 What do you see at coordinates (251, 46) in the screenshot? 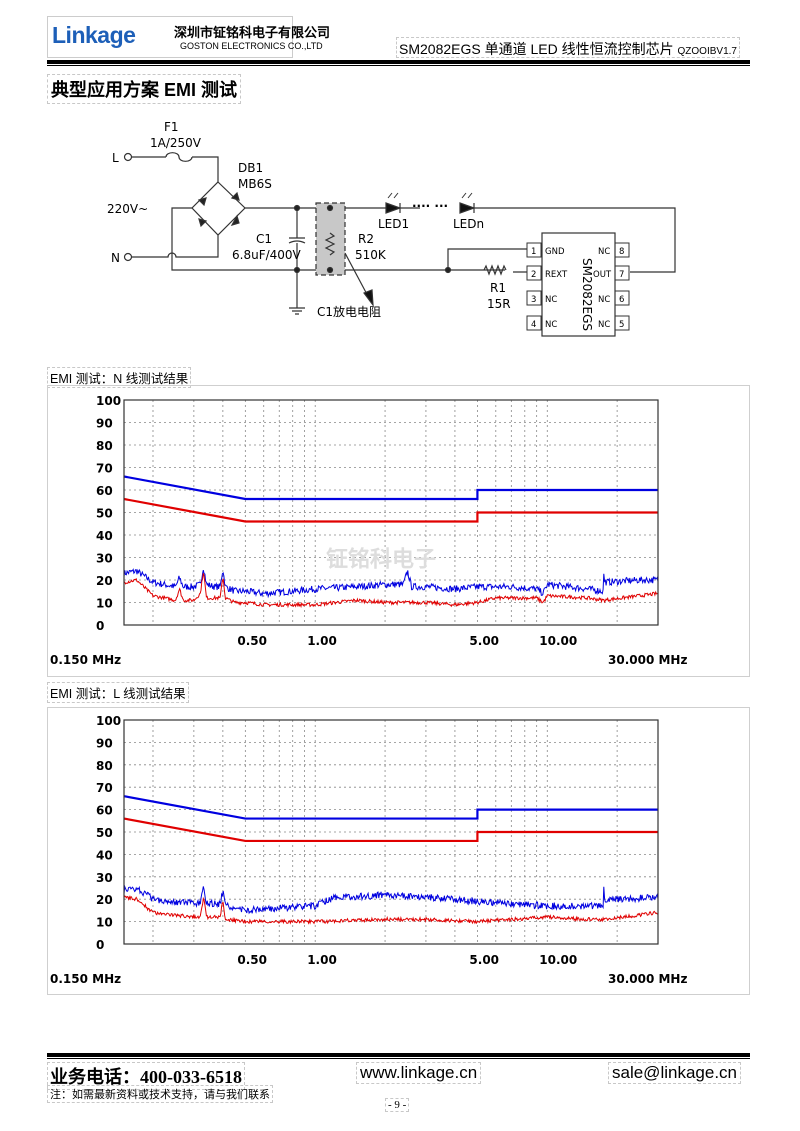
I see `company-name-en: GOSTON ELECTRONICS CO.,LTD` at bounding box center [251, 46].